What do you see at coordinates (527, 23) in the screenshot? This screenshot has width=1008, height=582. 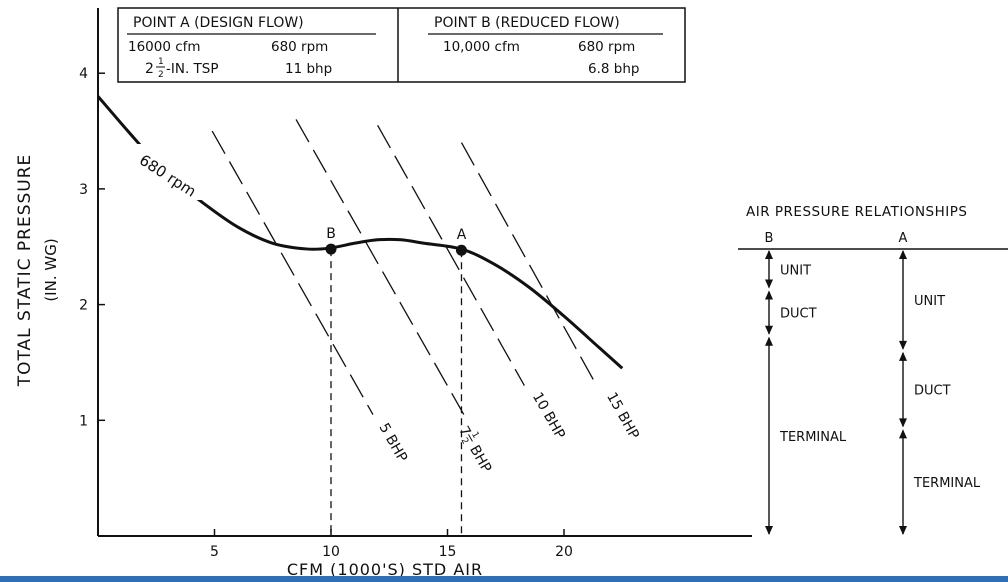 I see `point-b-header: POINT B (REDUCED FLOW)` at bounding box center [527, 23].